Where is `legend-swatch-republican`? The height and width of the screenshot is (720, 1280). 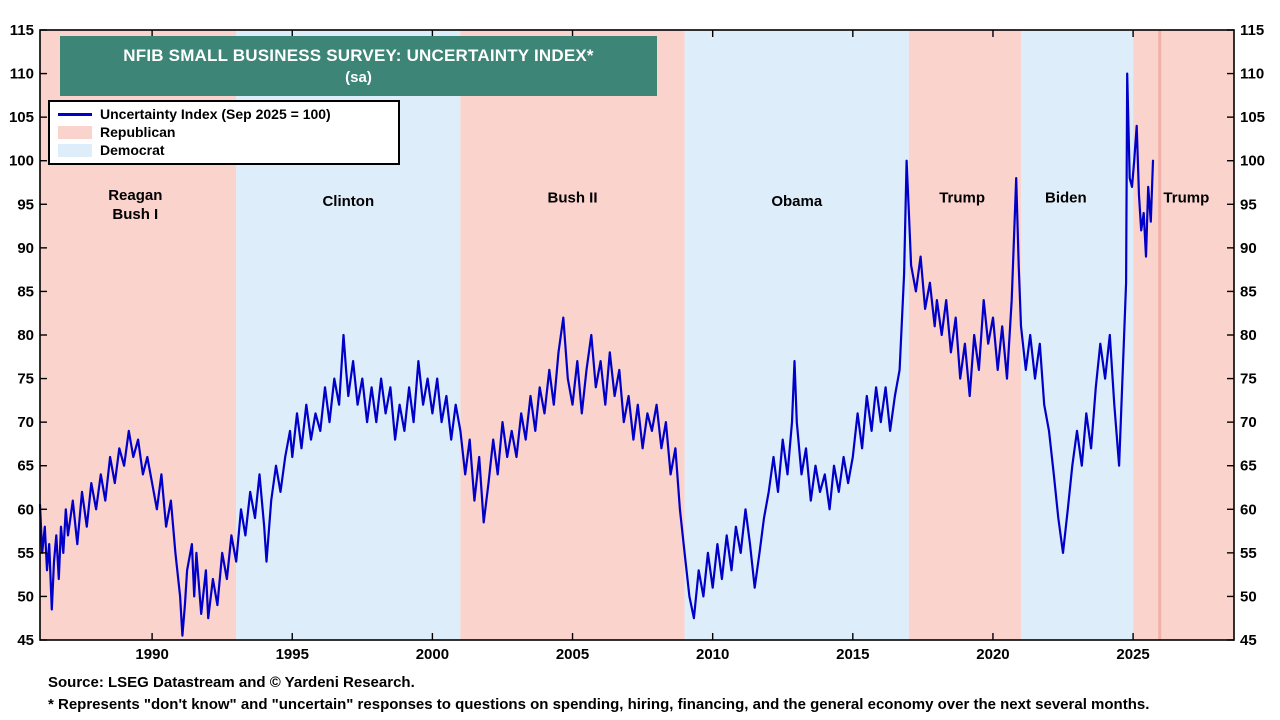
legend-swatch-republican is located at coordinates (75, 132).